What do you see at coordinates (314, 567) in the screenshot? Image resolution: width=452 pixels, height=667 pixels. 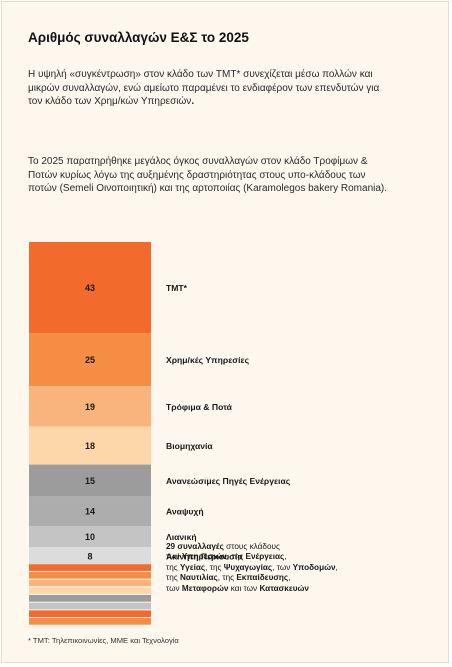 I see `others-label-bold-run: Υποδομών` at bounding box center [314, 567].